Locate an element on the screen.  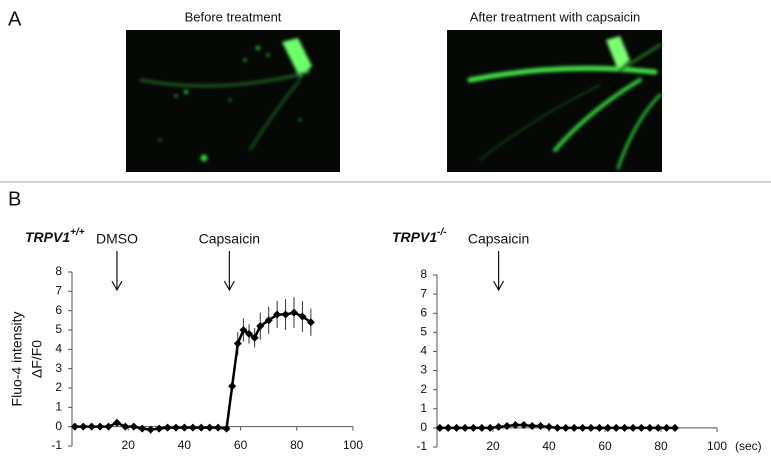
panel-label: A is located at coordinates (15, 19).